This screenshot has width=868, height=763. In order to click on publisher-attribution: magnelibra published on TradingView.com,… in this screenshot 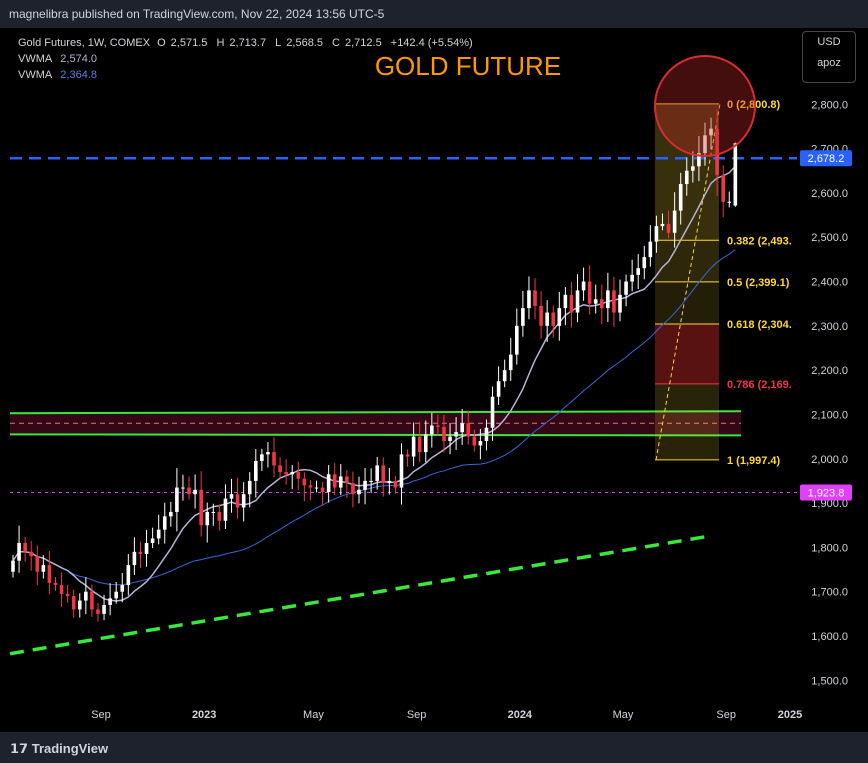, I will do `click(197, 14)`.